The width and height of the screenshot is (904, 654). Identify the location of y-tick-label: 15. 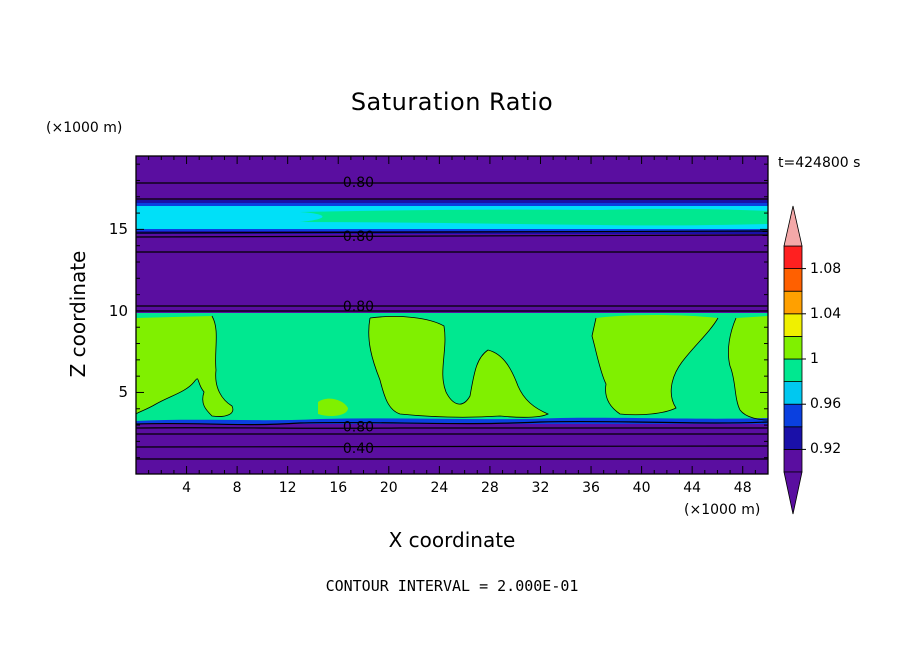
(118, 229).